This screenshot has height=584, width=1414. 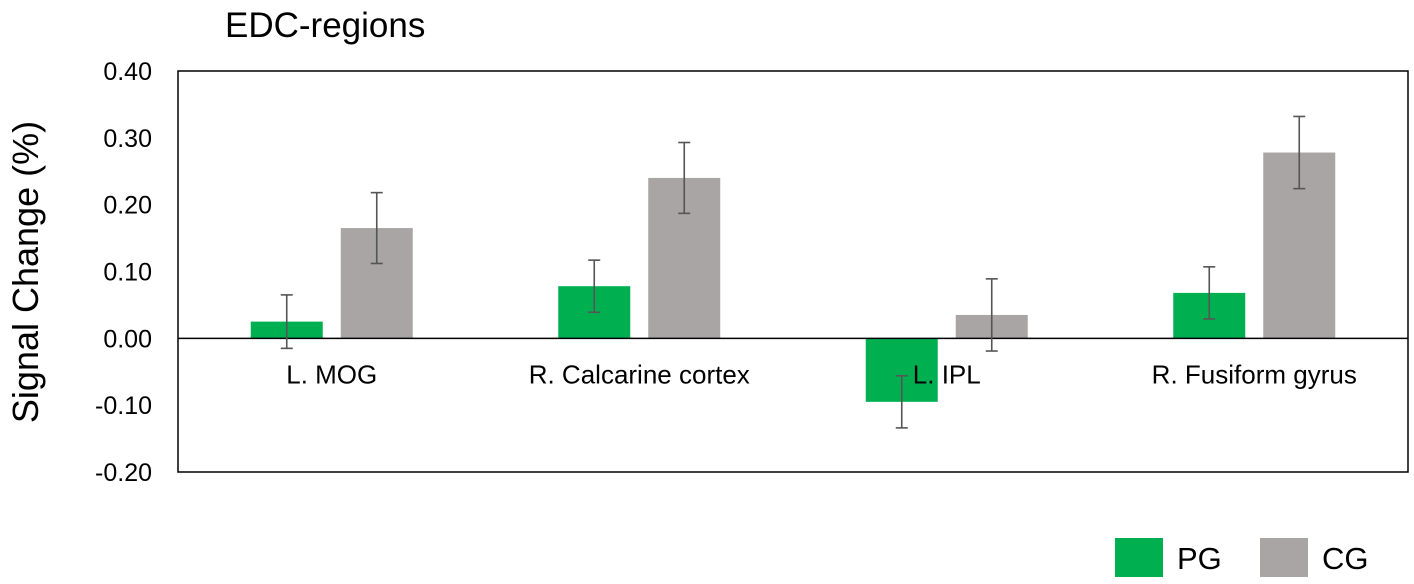 What do you see at coordinates (127, 273) in the screenshot?
I see `y-tick-label: 0.10` at bounding box center [127, 273].